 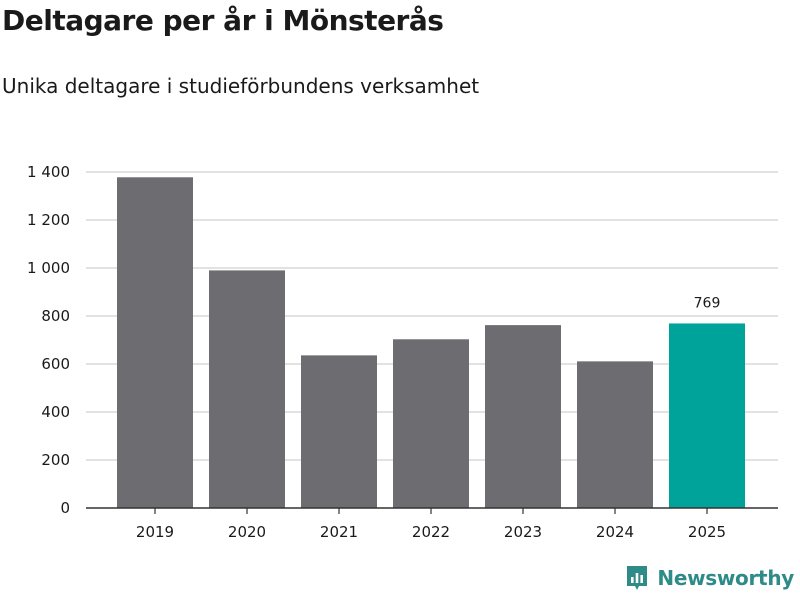 I want to click on bar-2021, so click(x=339, y=431).